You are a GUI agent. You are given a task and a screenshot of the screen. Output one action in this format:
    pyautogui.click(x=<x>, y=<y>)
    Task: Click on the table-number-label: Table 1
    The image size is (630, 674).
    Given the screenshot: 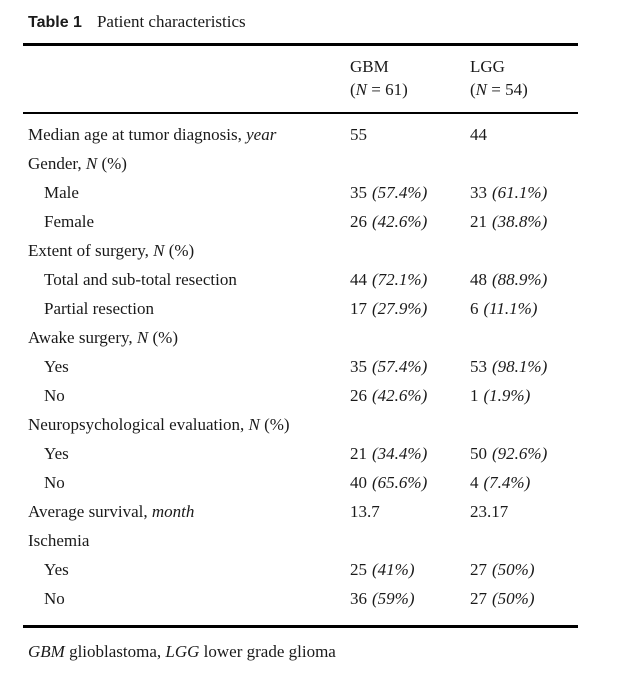 What is the action you would take?
    pyautogui.click(x=55, y=22)
    